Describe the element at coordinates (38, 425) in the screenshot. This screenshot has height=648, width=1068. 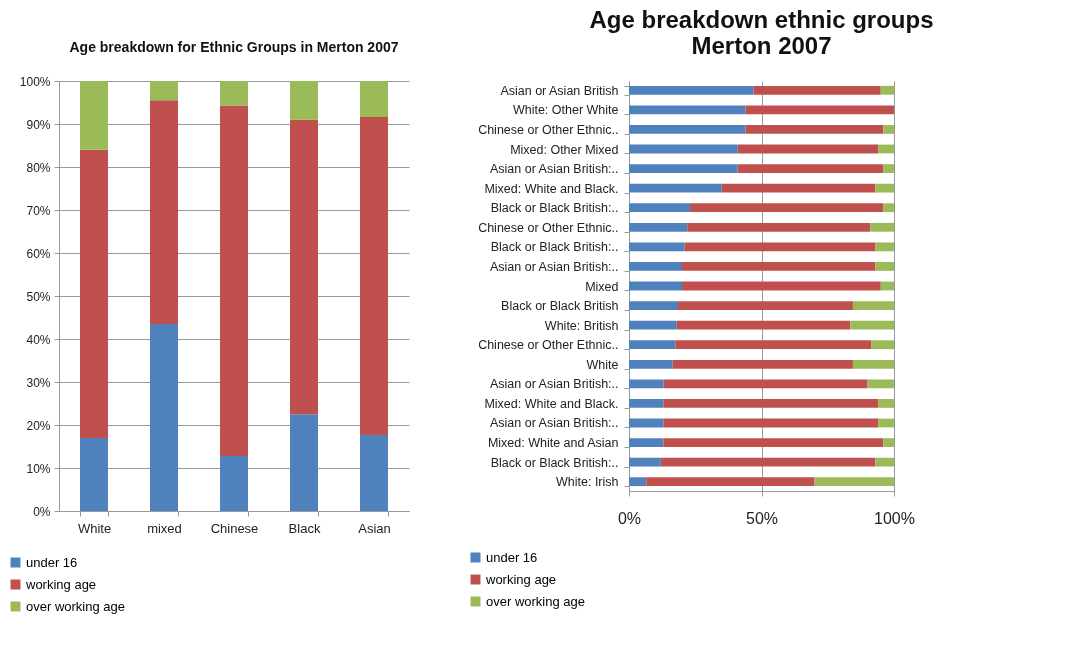
I see `y-tick-label: 20%` at that location.